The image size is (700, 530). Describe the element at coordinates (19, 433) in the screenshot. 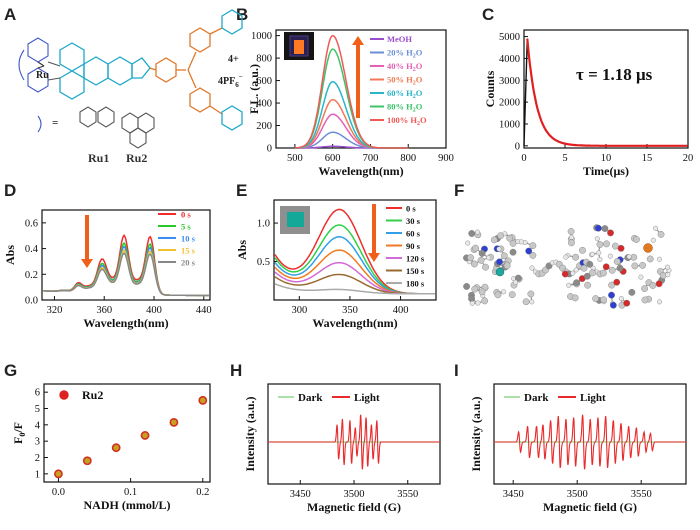

I see `y-axis-label: F0/F` at that location.